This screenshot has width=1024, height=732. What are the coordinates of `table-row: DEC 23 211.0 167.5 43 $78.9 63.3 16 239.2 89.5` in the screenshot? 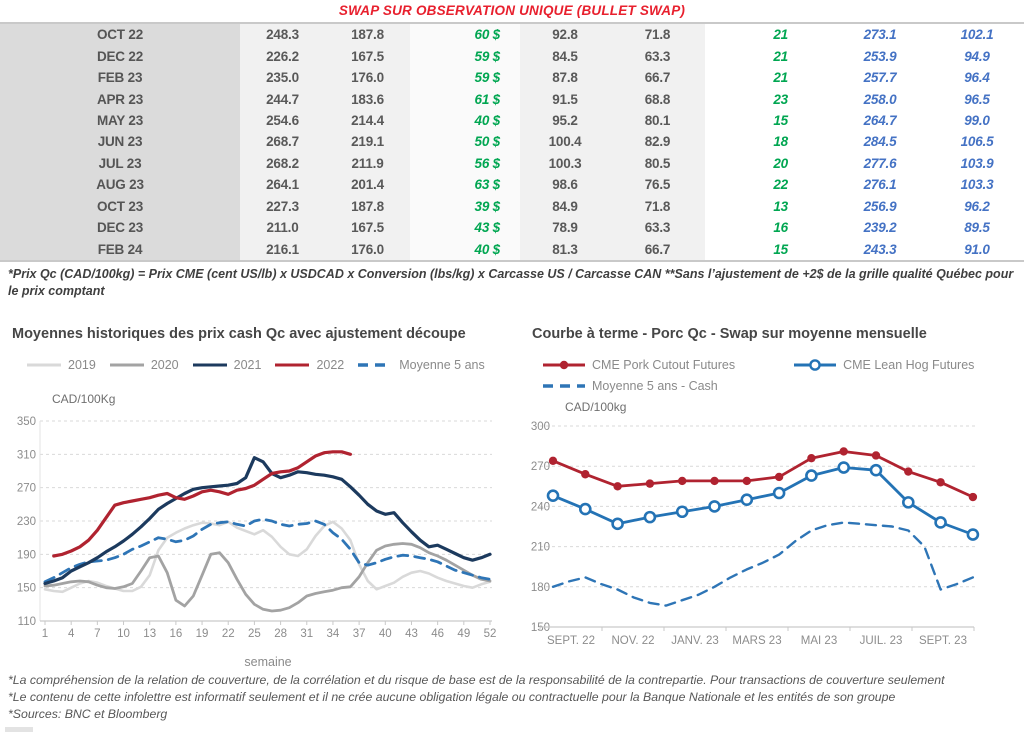 It's located at (512, 228).